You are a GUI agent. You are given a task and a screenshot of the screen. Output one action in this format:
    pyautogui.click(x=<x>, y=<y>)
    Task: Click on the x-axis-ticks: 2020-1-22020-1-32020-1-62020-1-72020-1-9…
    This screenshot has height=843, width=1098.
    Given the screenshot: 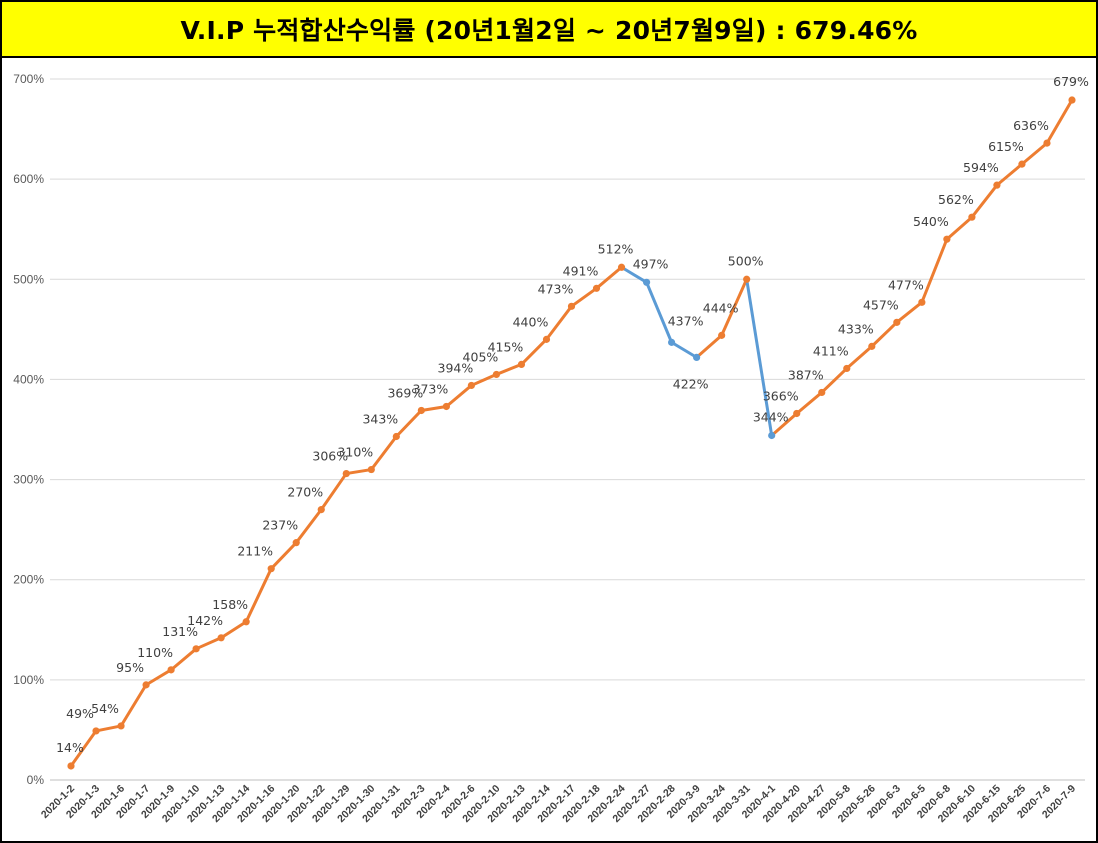 What is the action you would take?
    pyautogui.click(x=558, y=804)
    